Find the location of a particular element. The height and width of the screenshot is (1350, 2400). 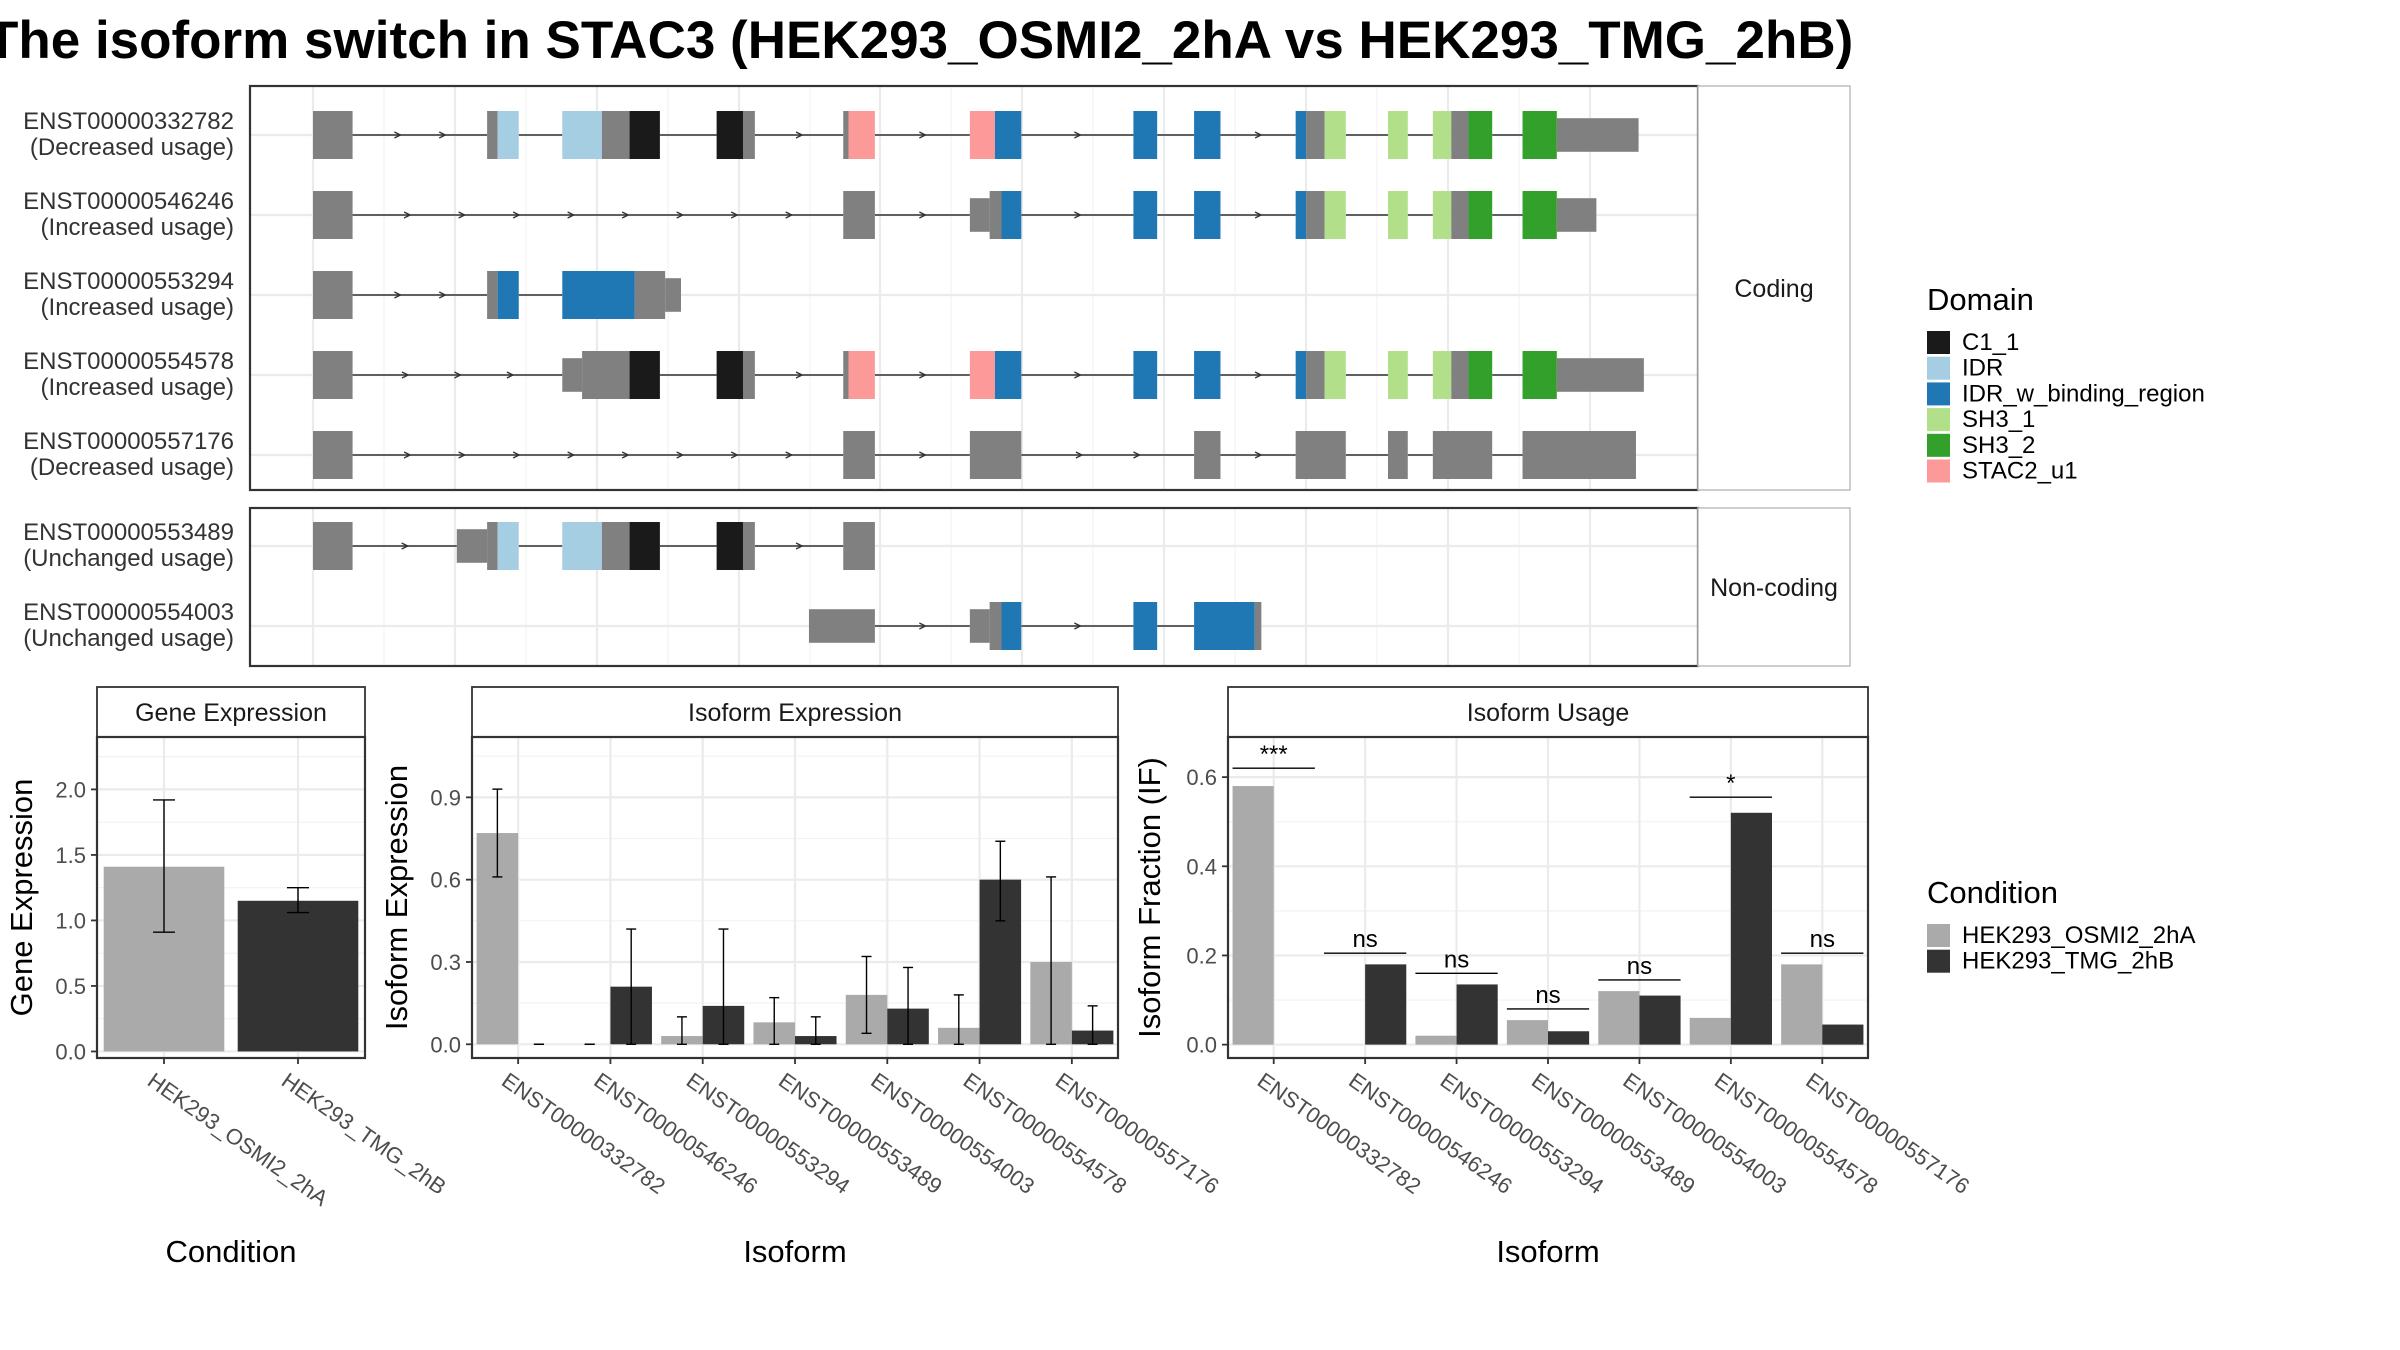

y-tick-label: 0.6 is located at coordinates (445, 880).